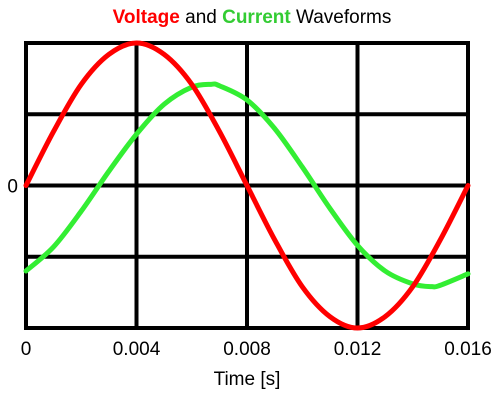 The image size is (504, 393). Describe the element at coordinates (26, 349) in the screenshot. I see `x-tick-label-0: 0` at that location.